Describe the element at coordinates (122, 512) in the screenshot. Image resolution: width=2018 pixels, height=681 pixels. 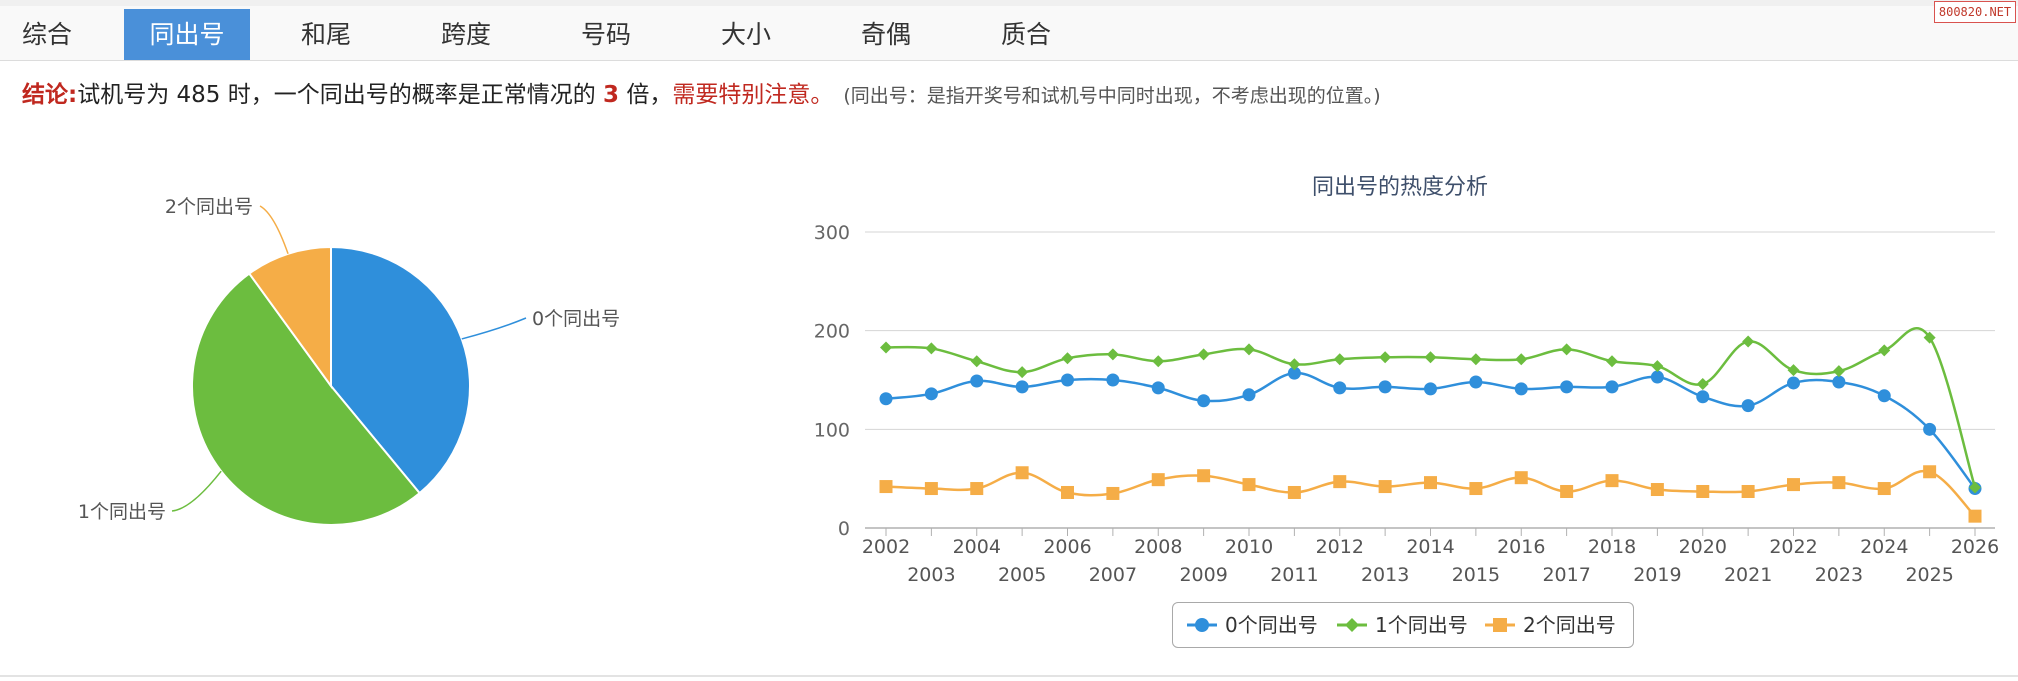
I see `pie-label-1: 1个同出号` at that location.